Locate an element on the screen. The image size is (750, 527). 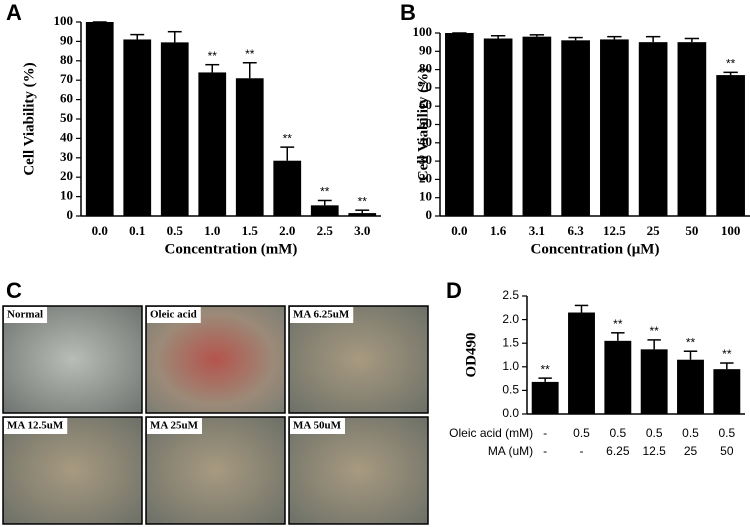
x-tick-label: 2.5 is located at coordinates (325, 230).